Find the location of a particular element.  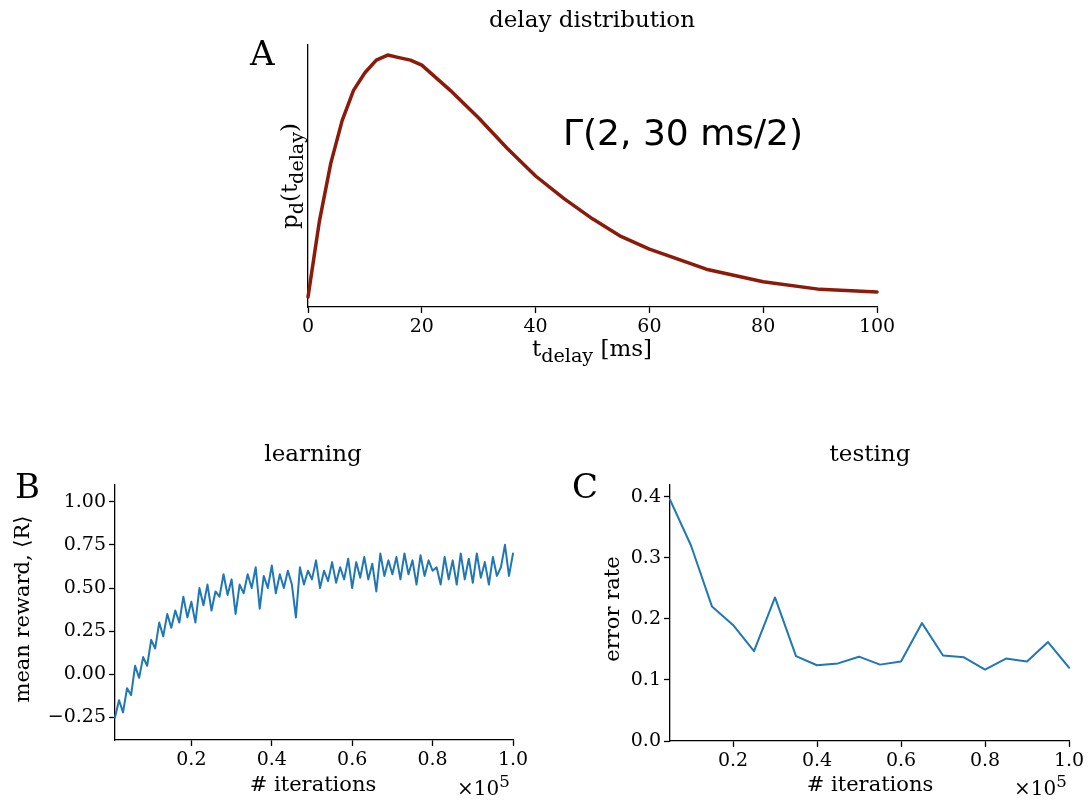

chart-title: testing is located at coordinates (870, 453).